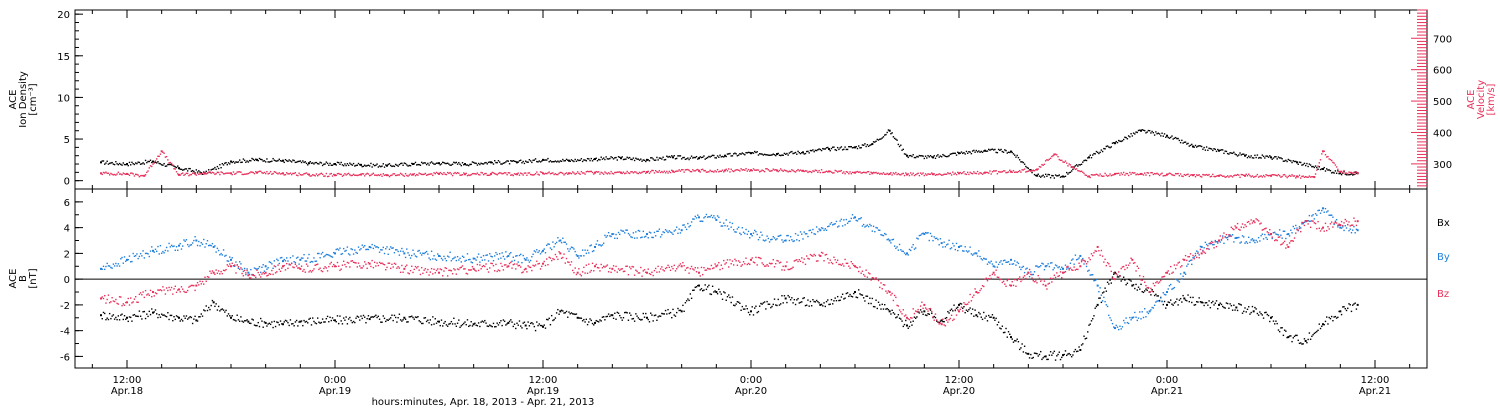  What do you see at coordinates (1491, 99) in the screenshot?
I see `y2-axis-label-line-2: [km/s]` at bounding box center [1491, 99].